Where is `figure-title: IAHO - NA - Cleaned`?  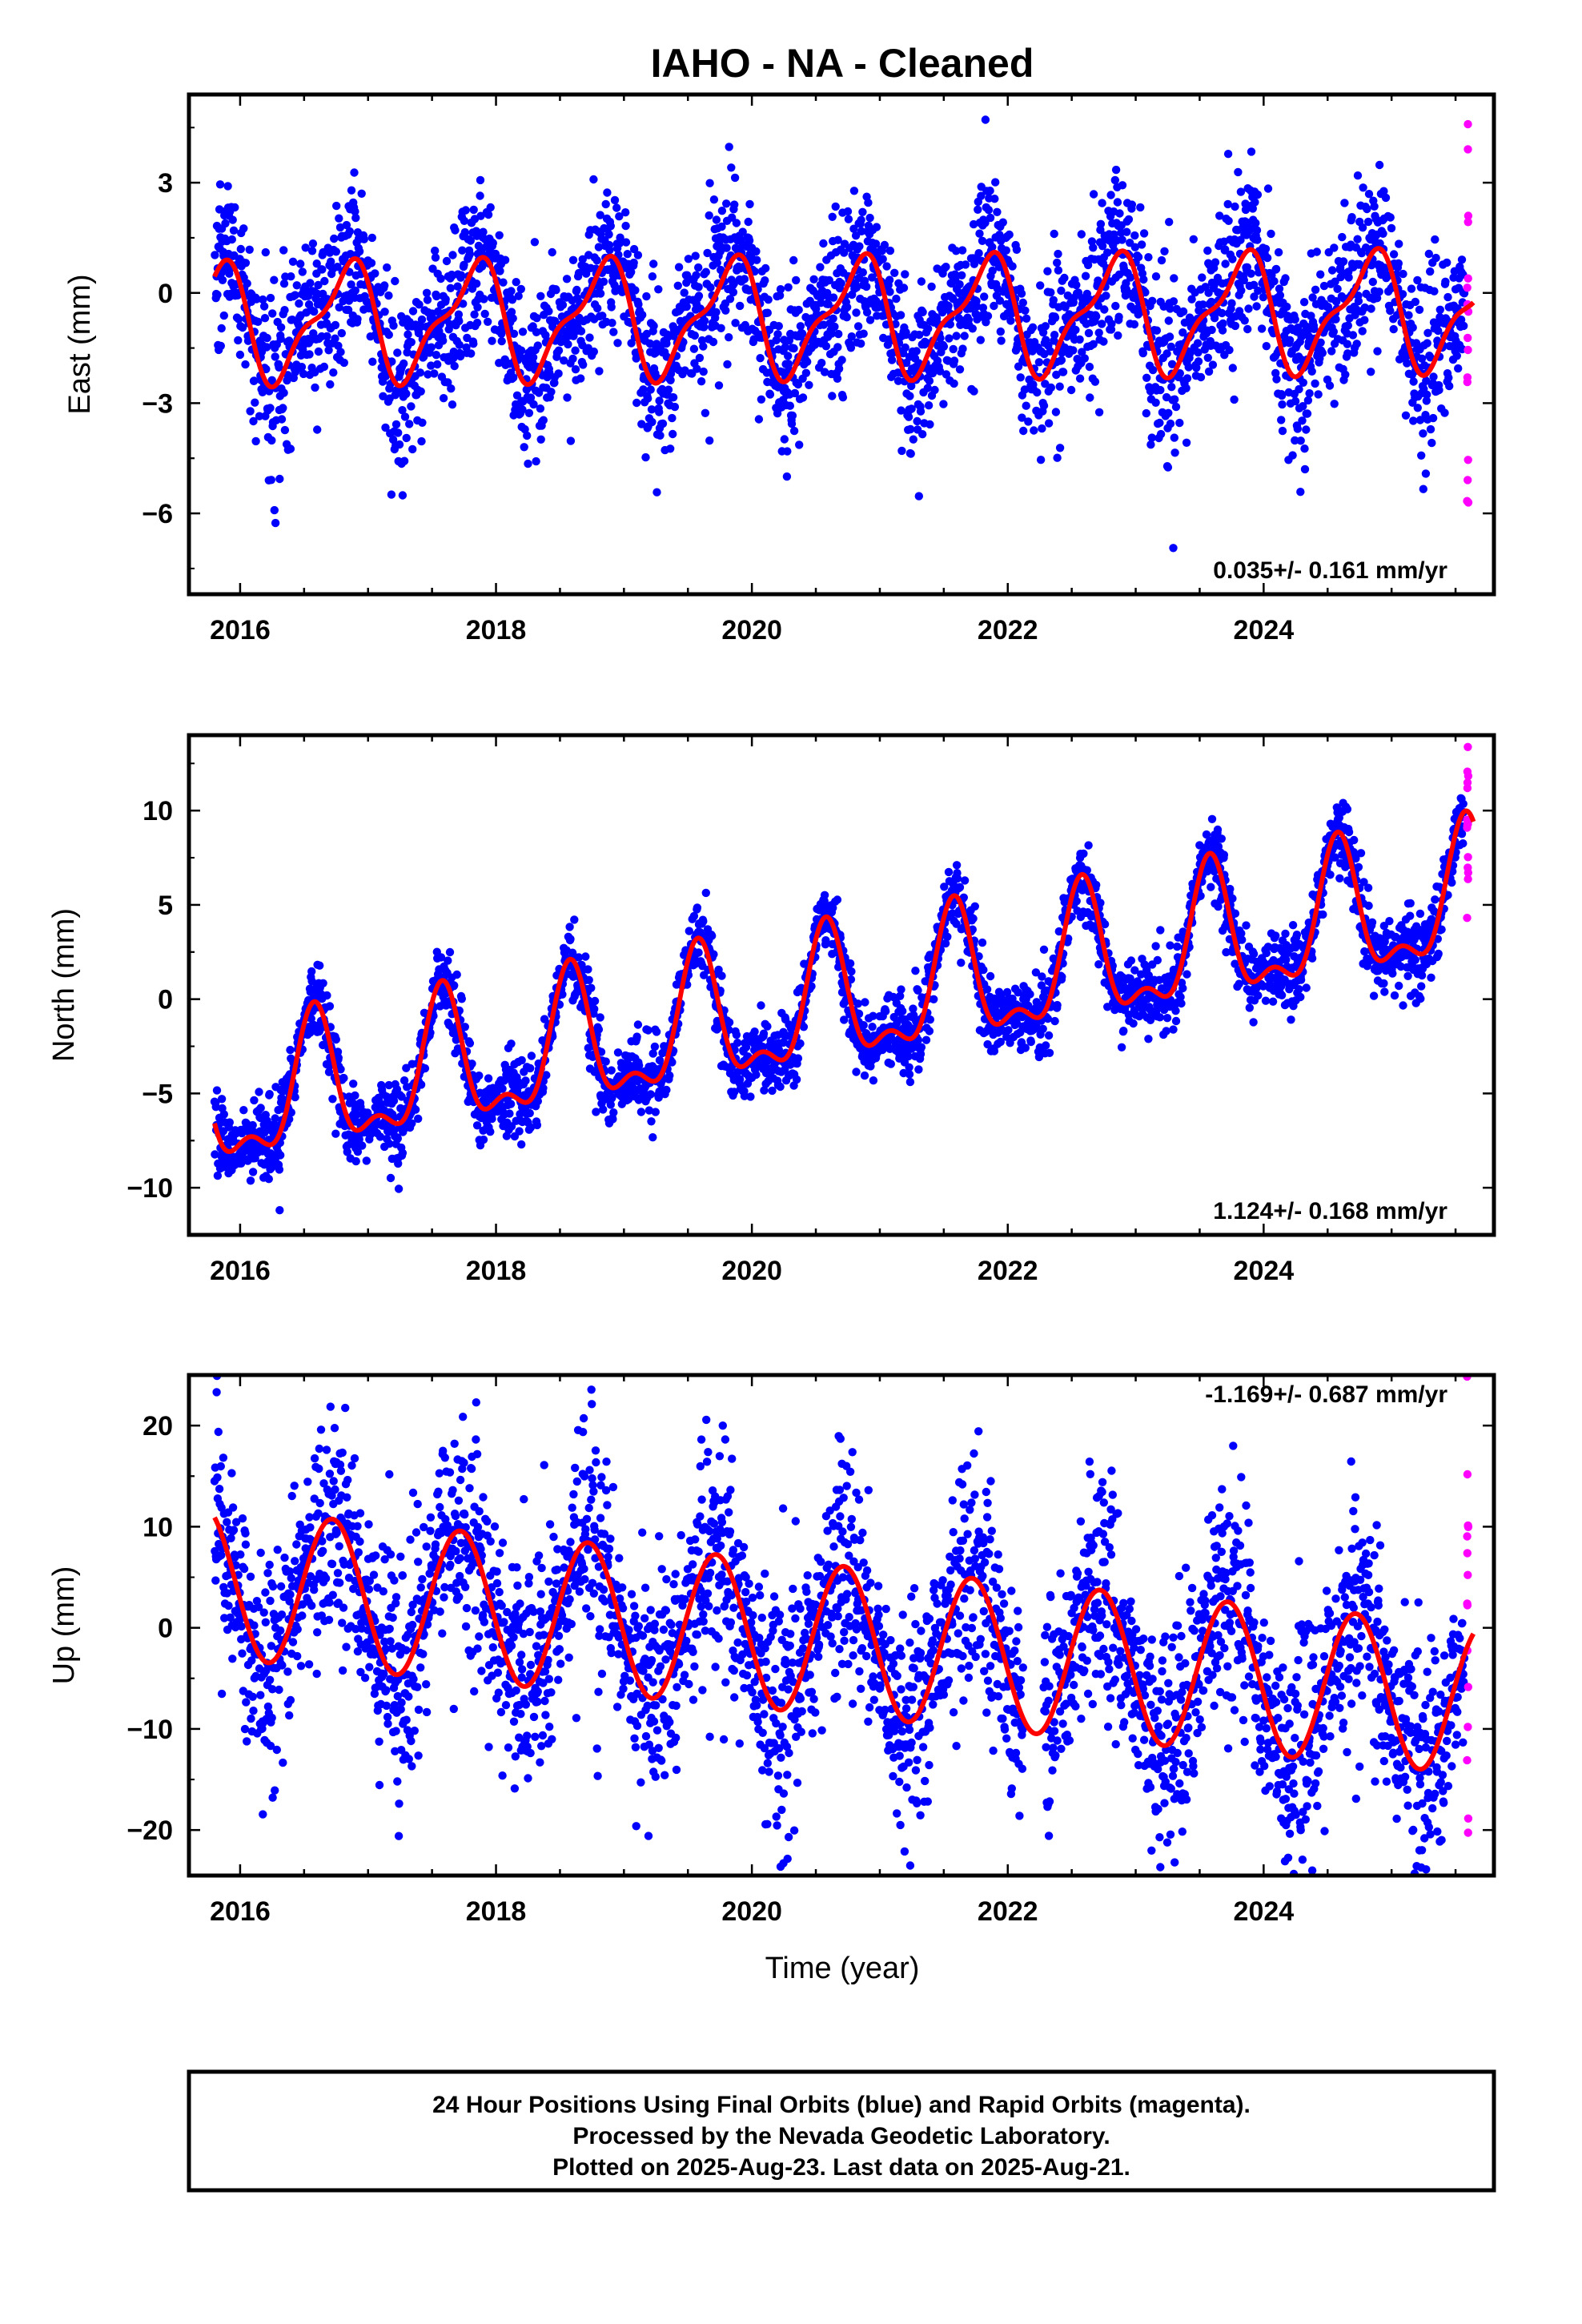 figure-title: IAHO - NA - Cleaned is located at coordinates (843, 63).